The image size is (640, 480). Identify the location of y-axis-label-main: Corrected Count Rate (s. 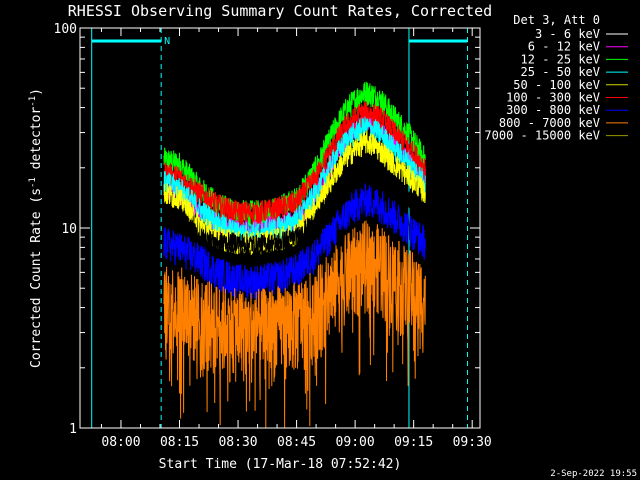
(36, 278).